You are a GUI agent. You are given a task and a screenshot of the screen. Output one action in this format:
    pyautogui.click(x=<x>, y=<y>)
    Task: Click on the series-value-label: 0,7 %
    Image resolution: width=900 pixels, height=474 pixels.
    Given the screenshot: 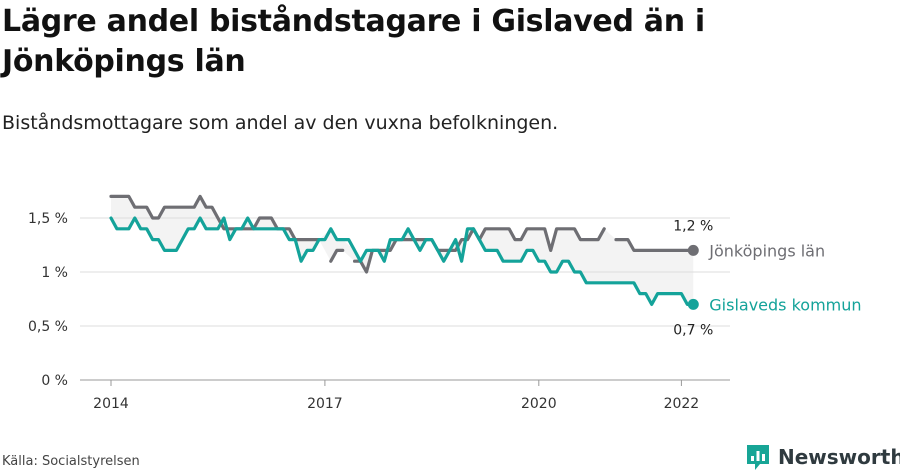 What is the action you would take?
    pyautogui.click(x=693, y=330)
    